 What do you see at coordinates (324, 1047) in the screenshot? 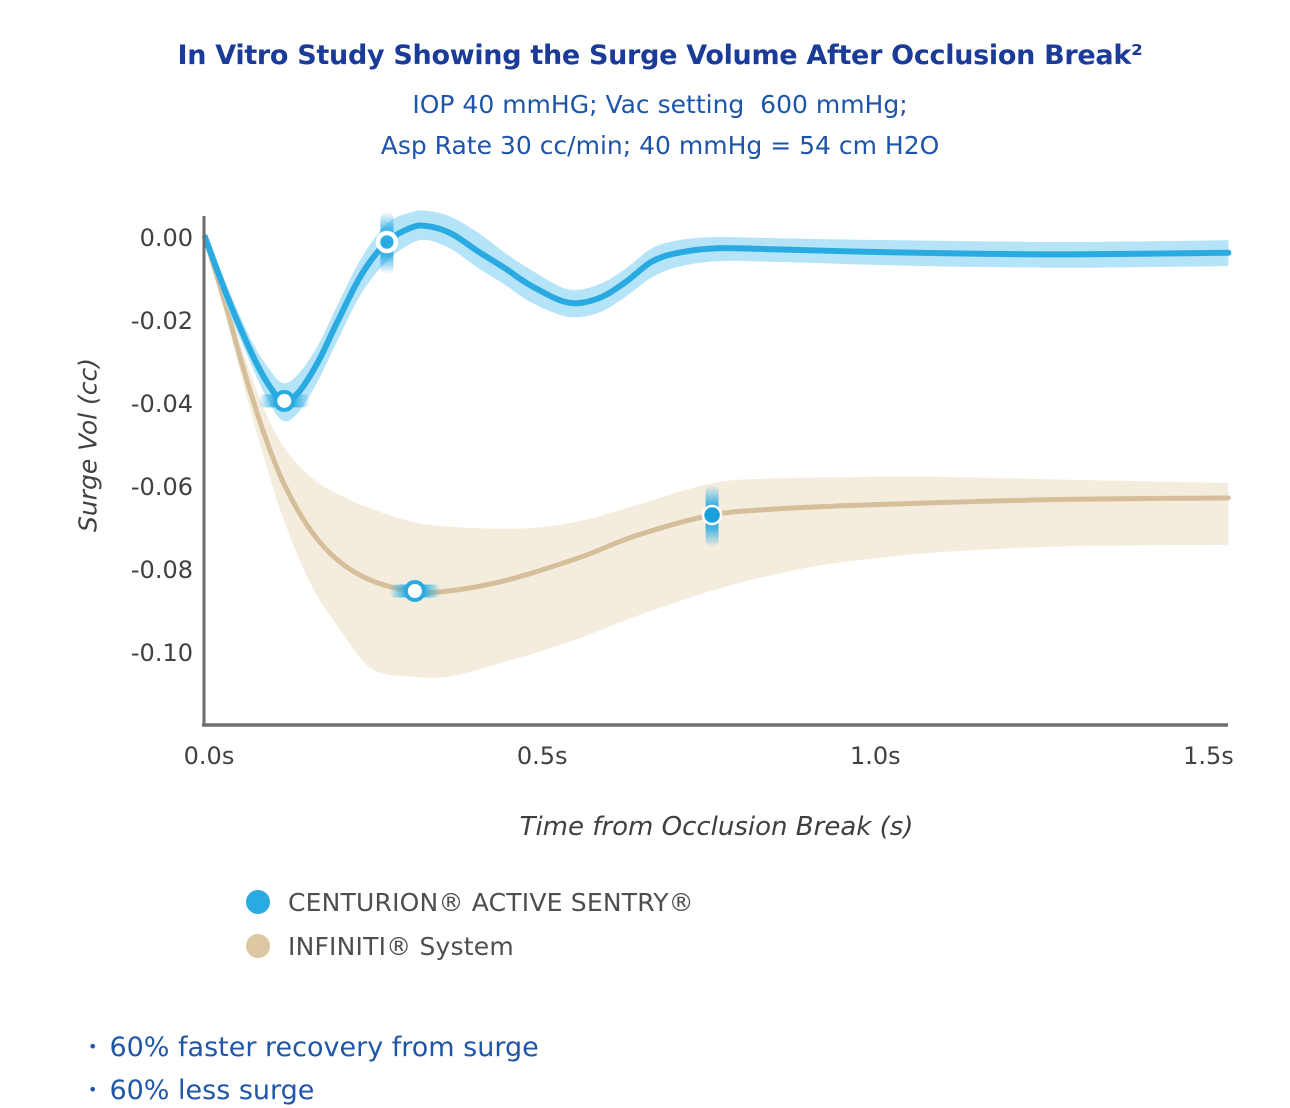
I see `finding-recovery-text: 60% faster recovery from surge` at bounding box center [324, 1047].